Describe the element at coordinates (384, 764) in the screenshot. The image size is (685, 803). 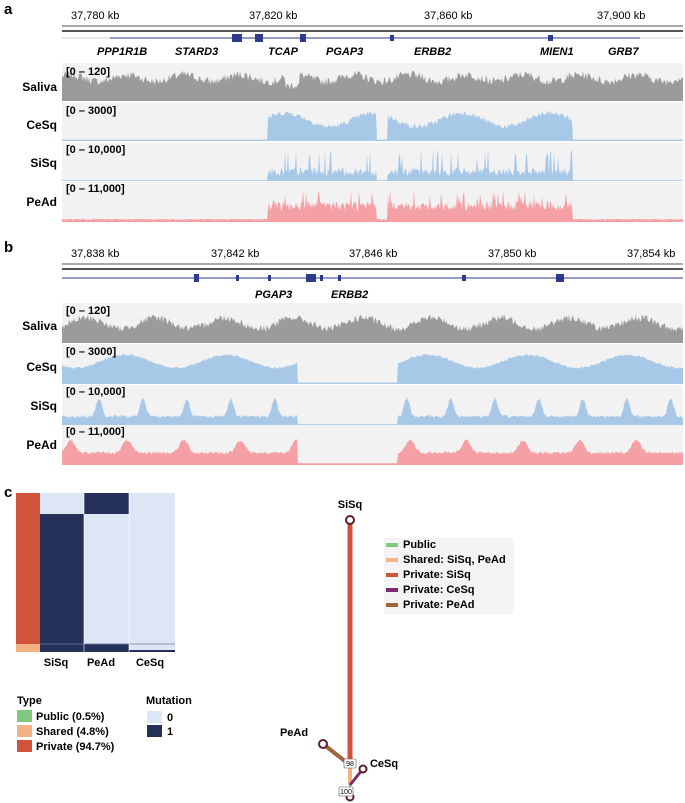
I see `tree-node-label: CeSq` at that location.